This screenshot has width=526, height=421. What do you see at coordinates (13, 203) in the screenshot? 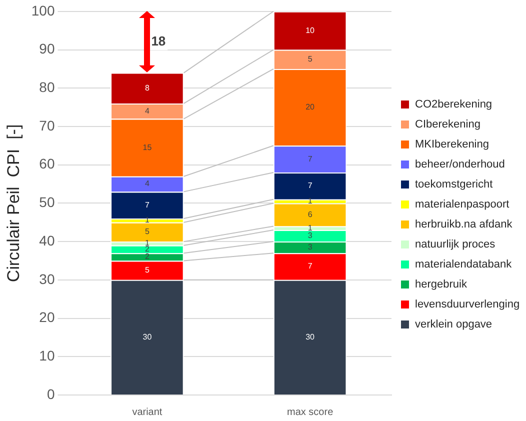
I see `y-axis-title: Circulair Peil CPI [-]` at bounding box center [13, 203].